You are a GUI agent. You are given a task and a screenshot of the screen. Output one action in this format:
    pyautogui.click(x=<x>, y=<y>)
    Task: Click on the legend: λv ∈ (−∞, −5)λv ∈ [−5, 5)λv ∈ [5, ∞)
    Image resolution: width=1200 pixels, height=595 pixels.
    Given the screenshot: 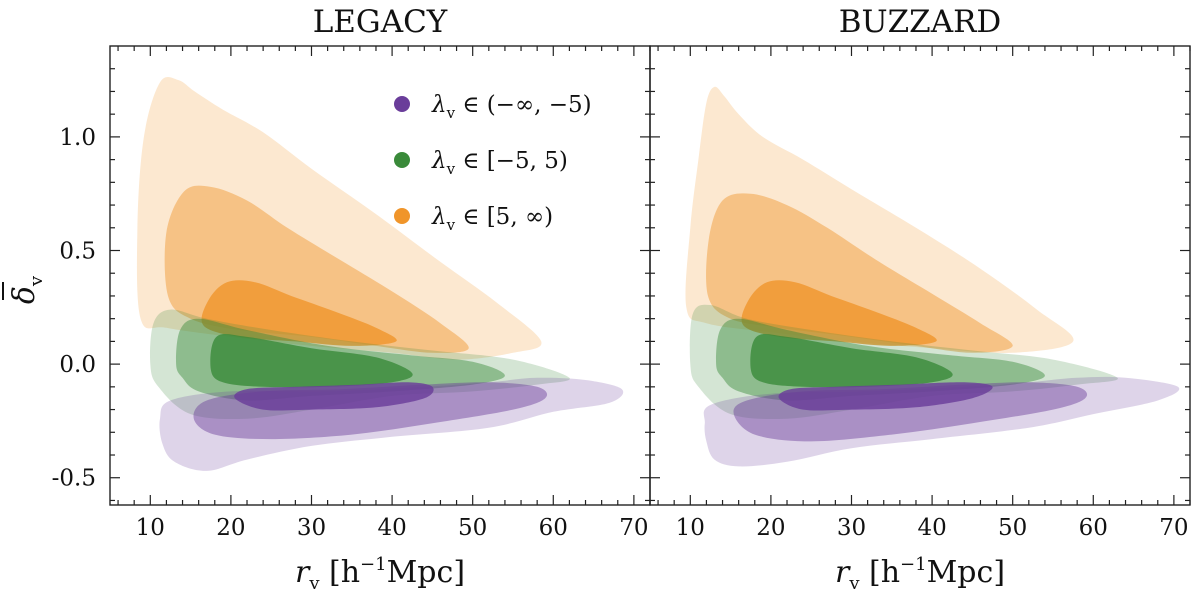 What is the action you would take?
    pyautogui.click(x=493, y=163)
    